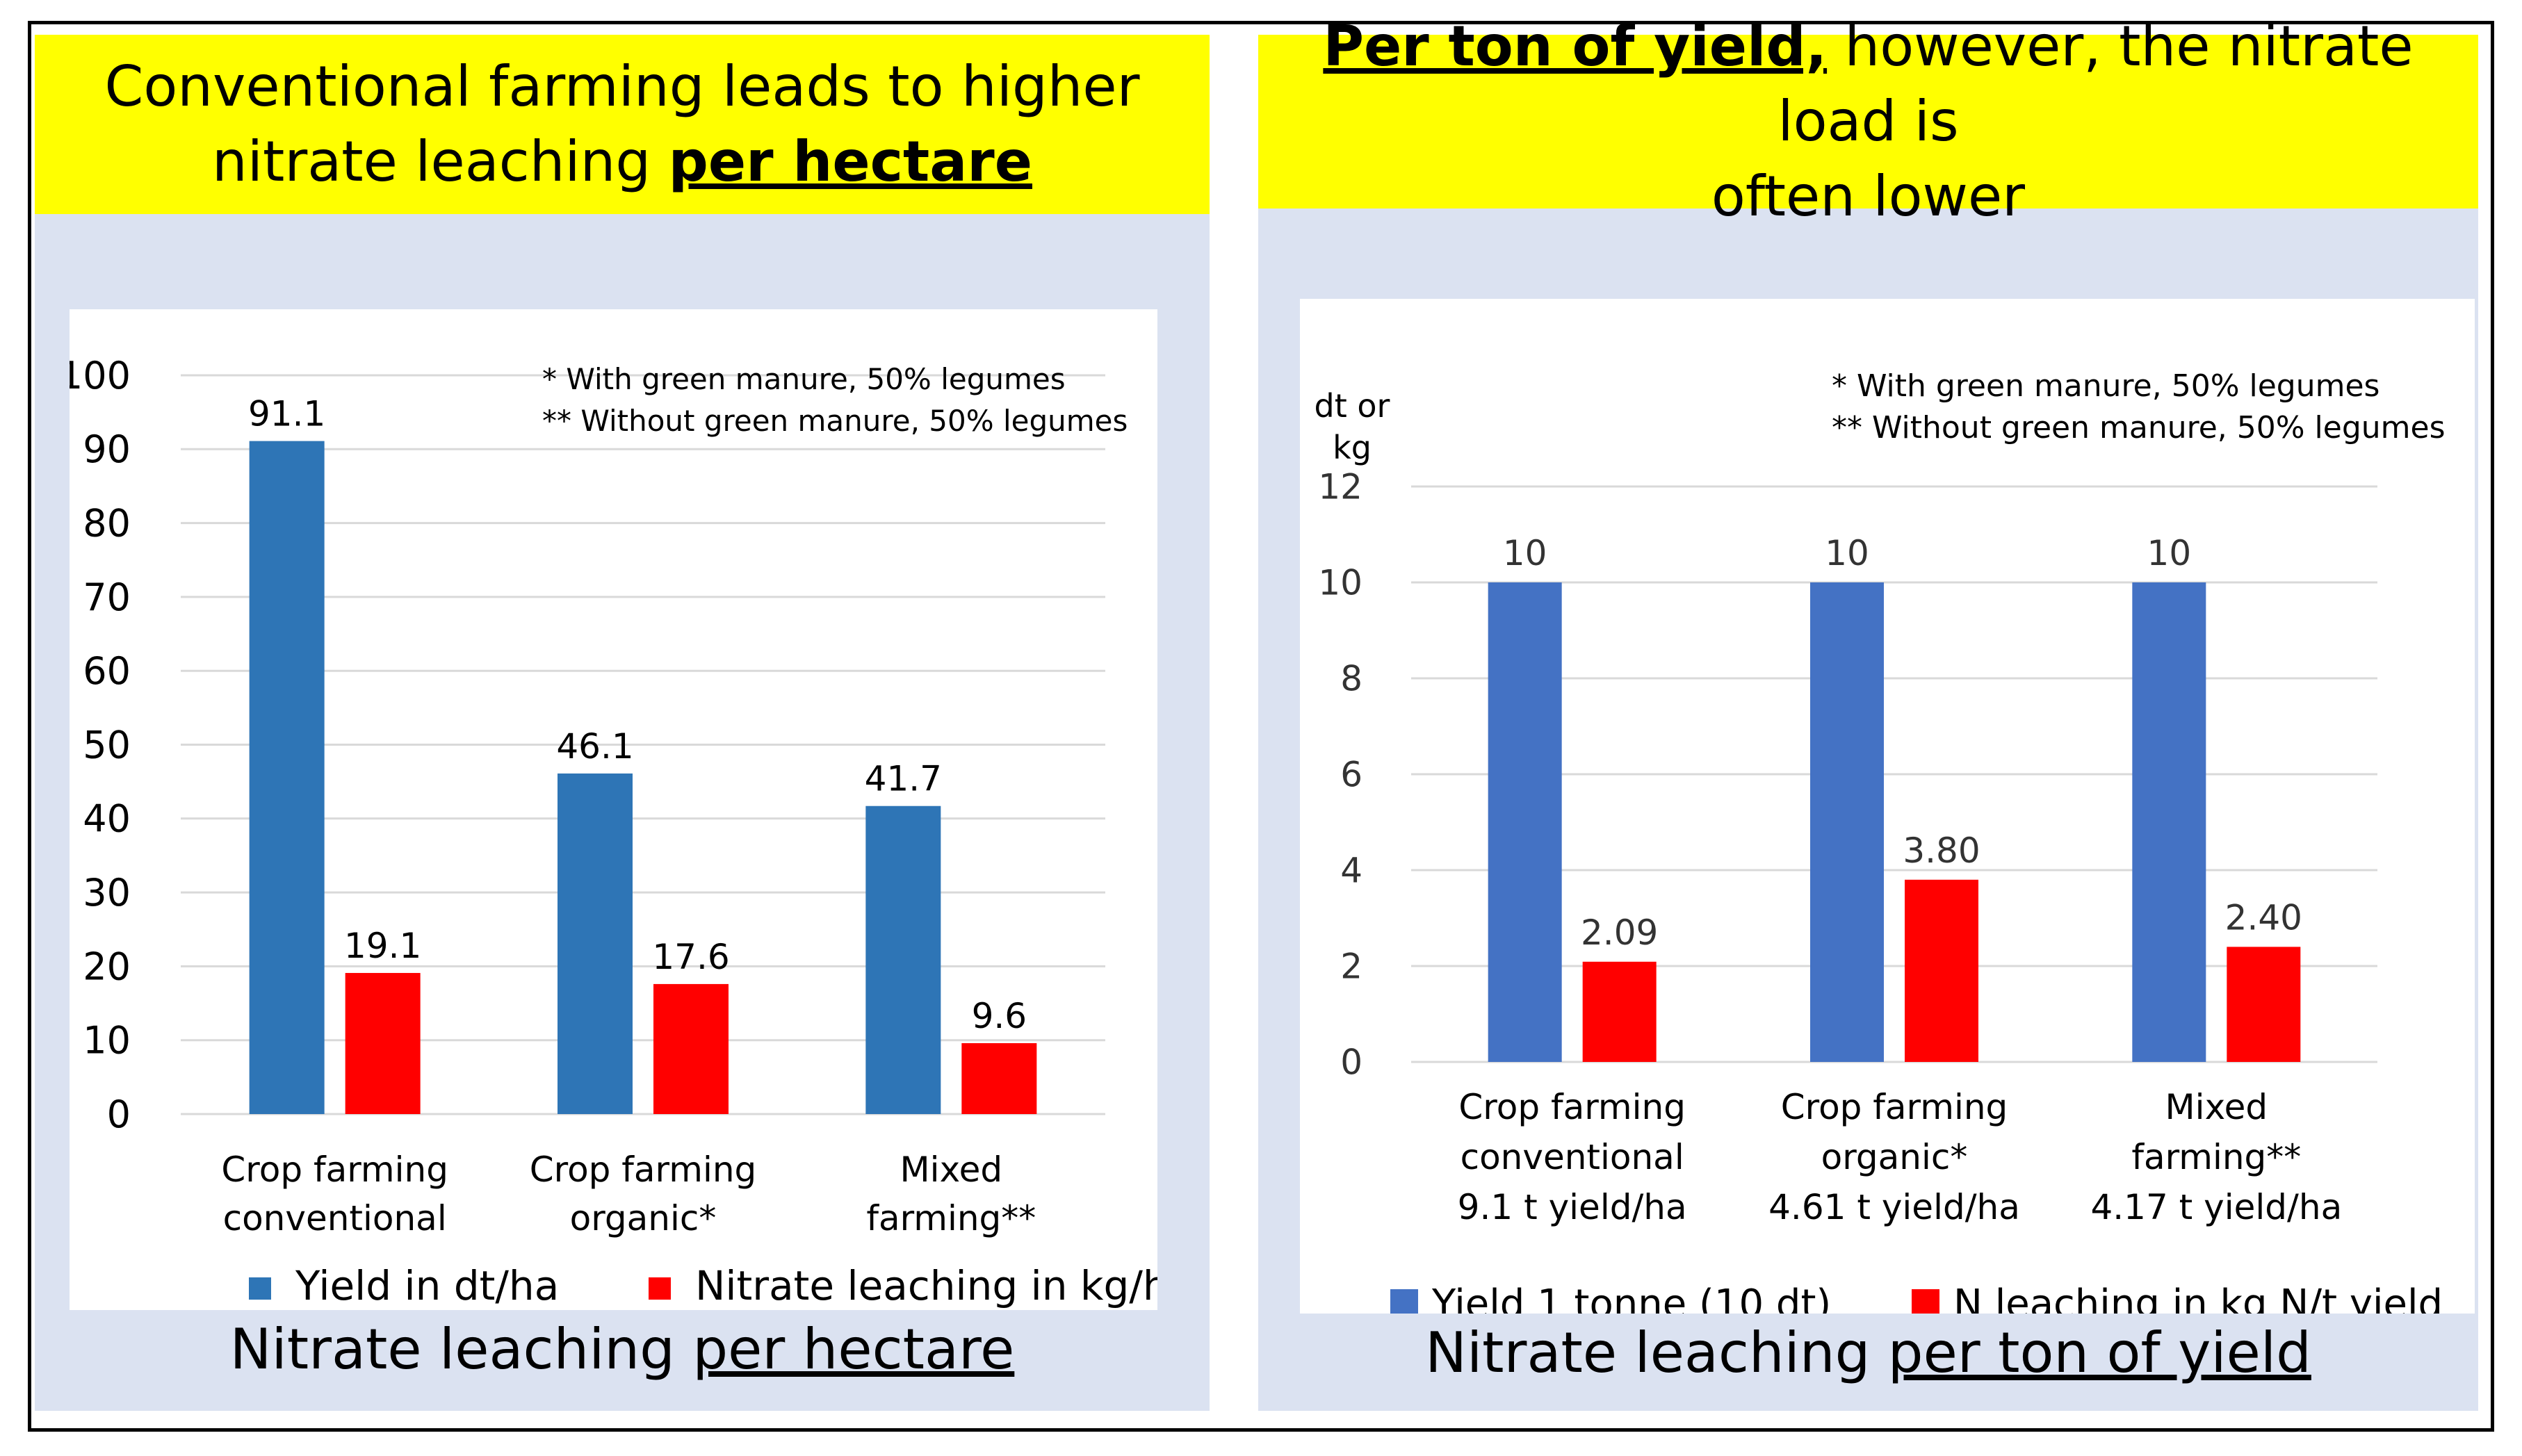 Image resolution: width=2522 pixels, height=1456 pixels. Describe the element at coordinates (2095, 84) in the screenshot. I see `right-banner-line1-text: however, the nitrate load is` at that location.